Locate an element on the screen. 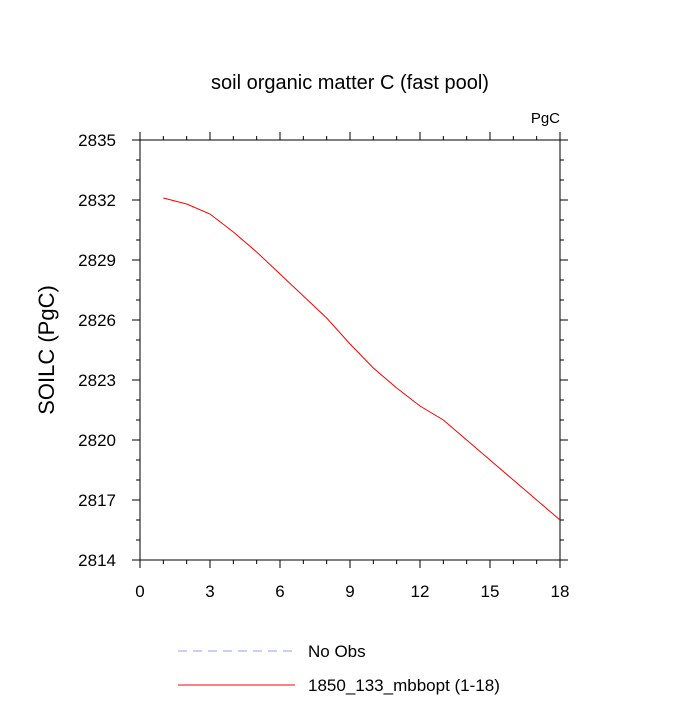 This screenshot has height=705, width=700. x-tick-label: 12 is located at coordinates (420, 591).